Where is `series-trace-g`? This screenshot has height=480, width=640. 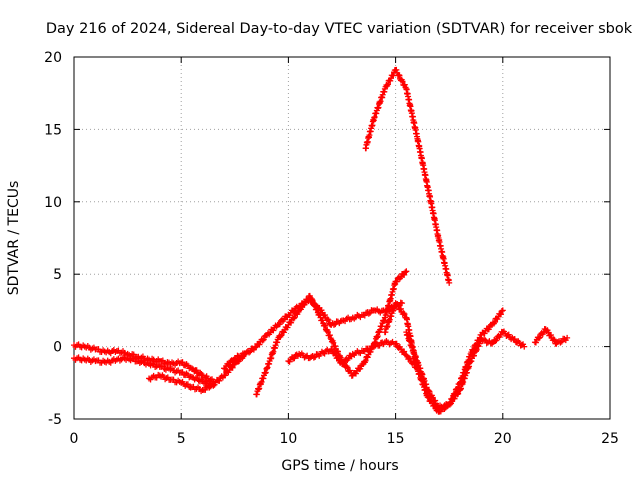
series-trace-g is located at coordinates (407, 176).